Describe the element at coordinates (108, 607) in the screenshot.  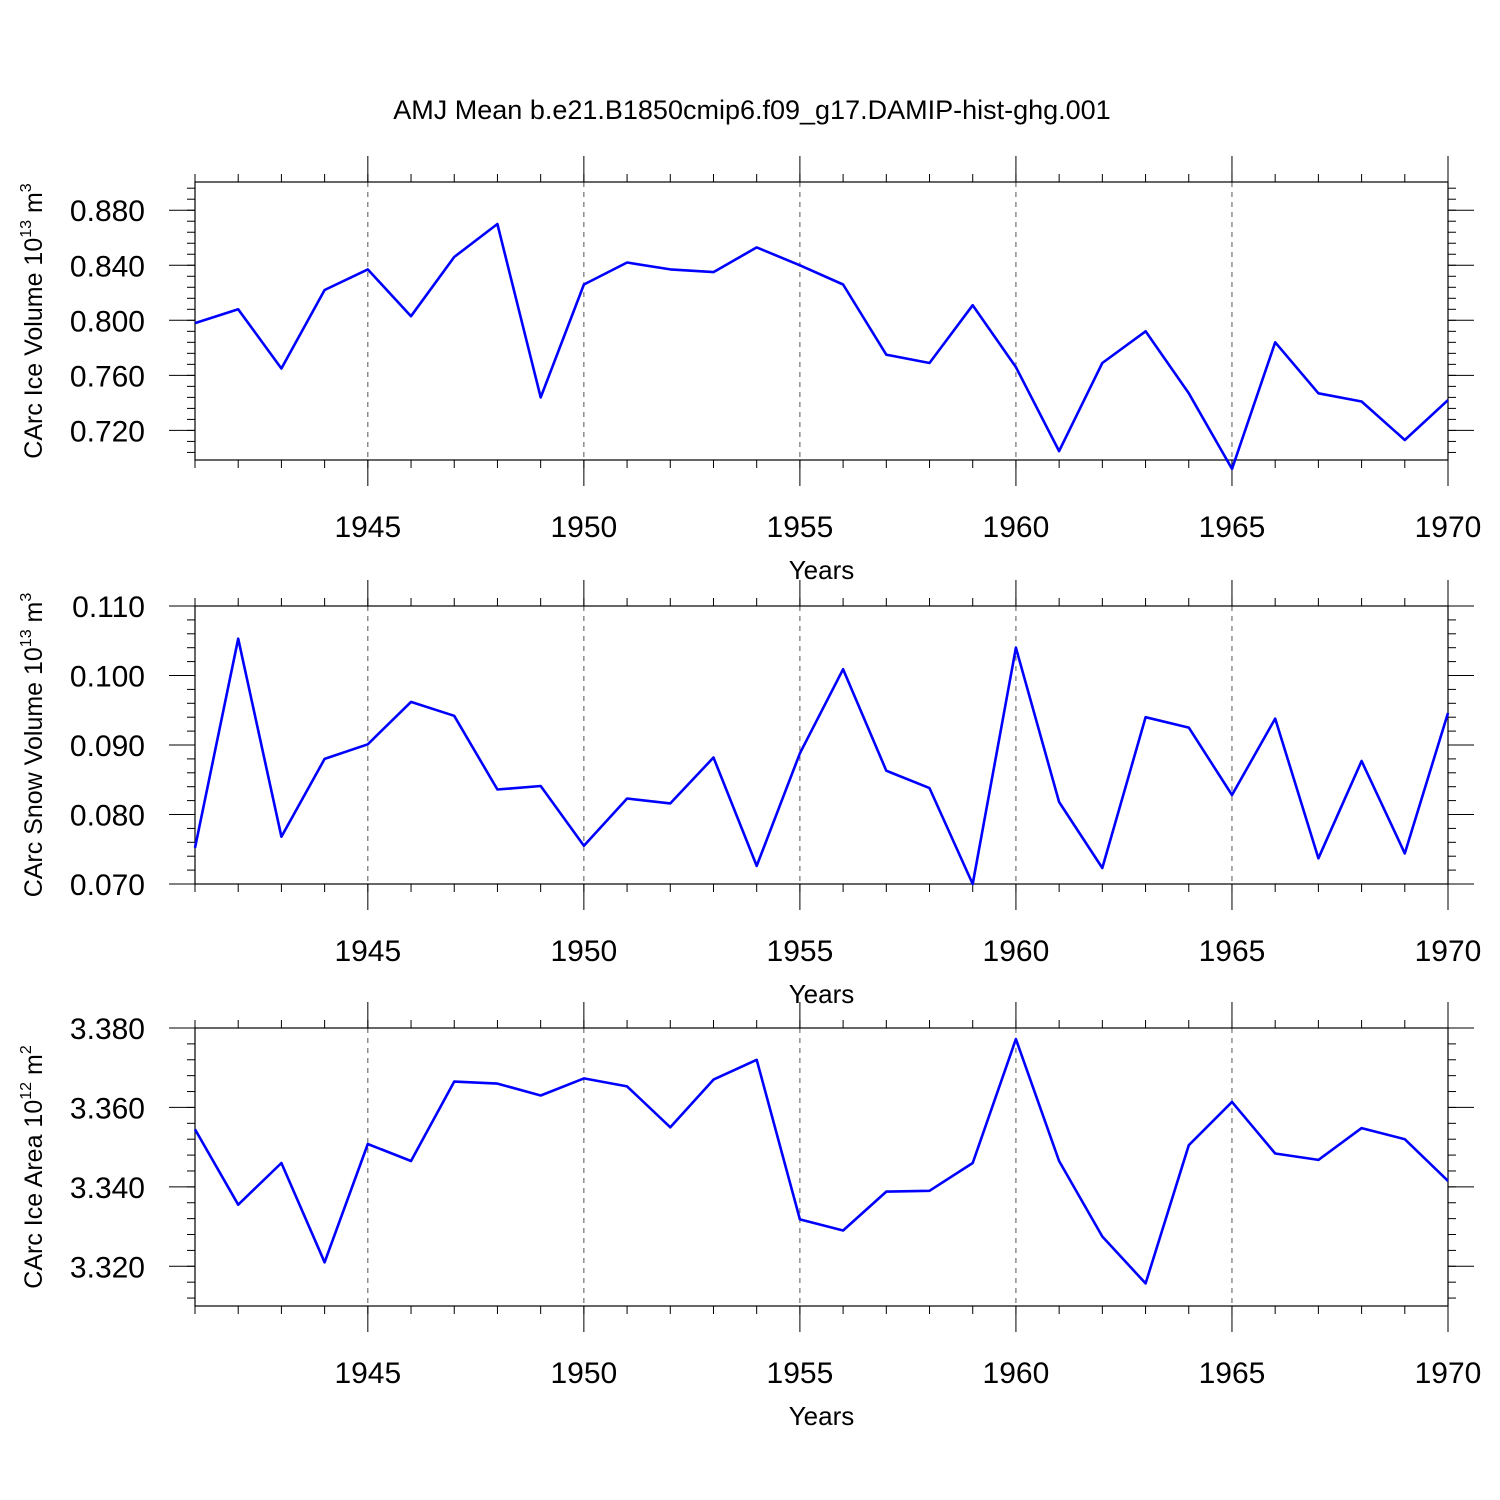
I see `y-tick-label: 0.110` at that location.